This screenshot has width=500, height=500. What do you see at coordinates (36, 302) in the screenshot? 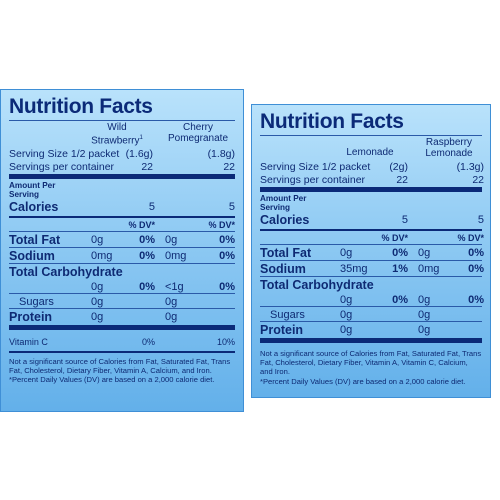
I see `sugars-label: Sugars` at bounding box center [36, 302].